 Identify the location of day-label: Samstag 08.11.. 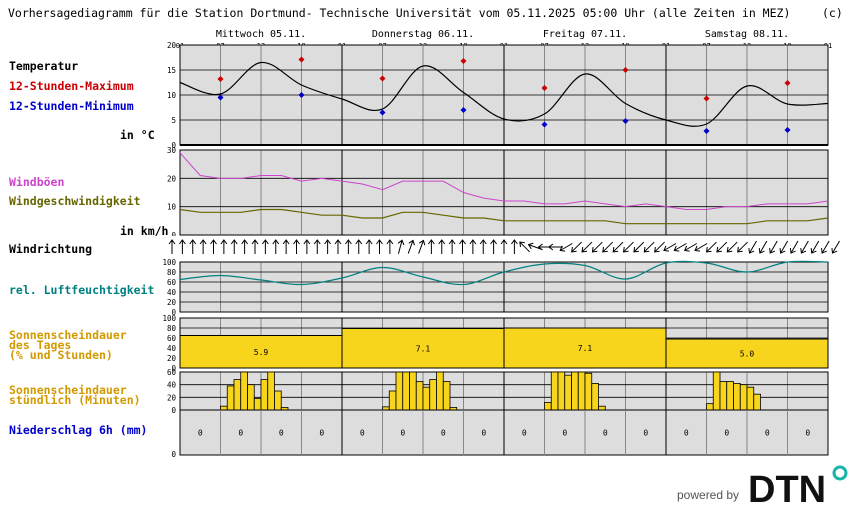
(747, 34).